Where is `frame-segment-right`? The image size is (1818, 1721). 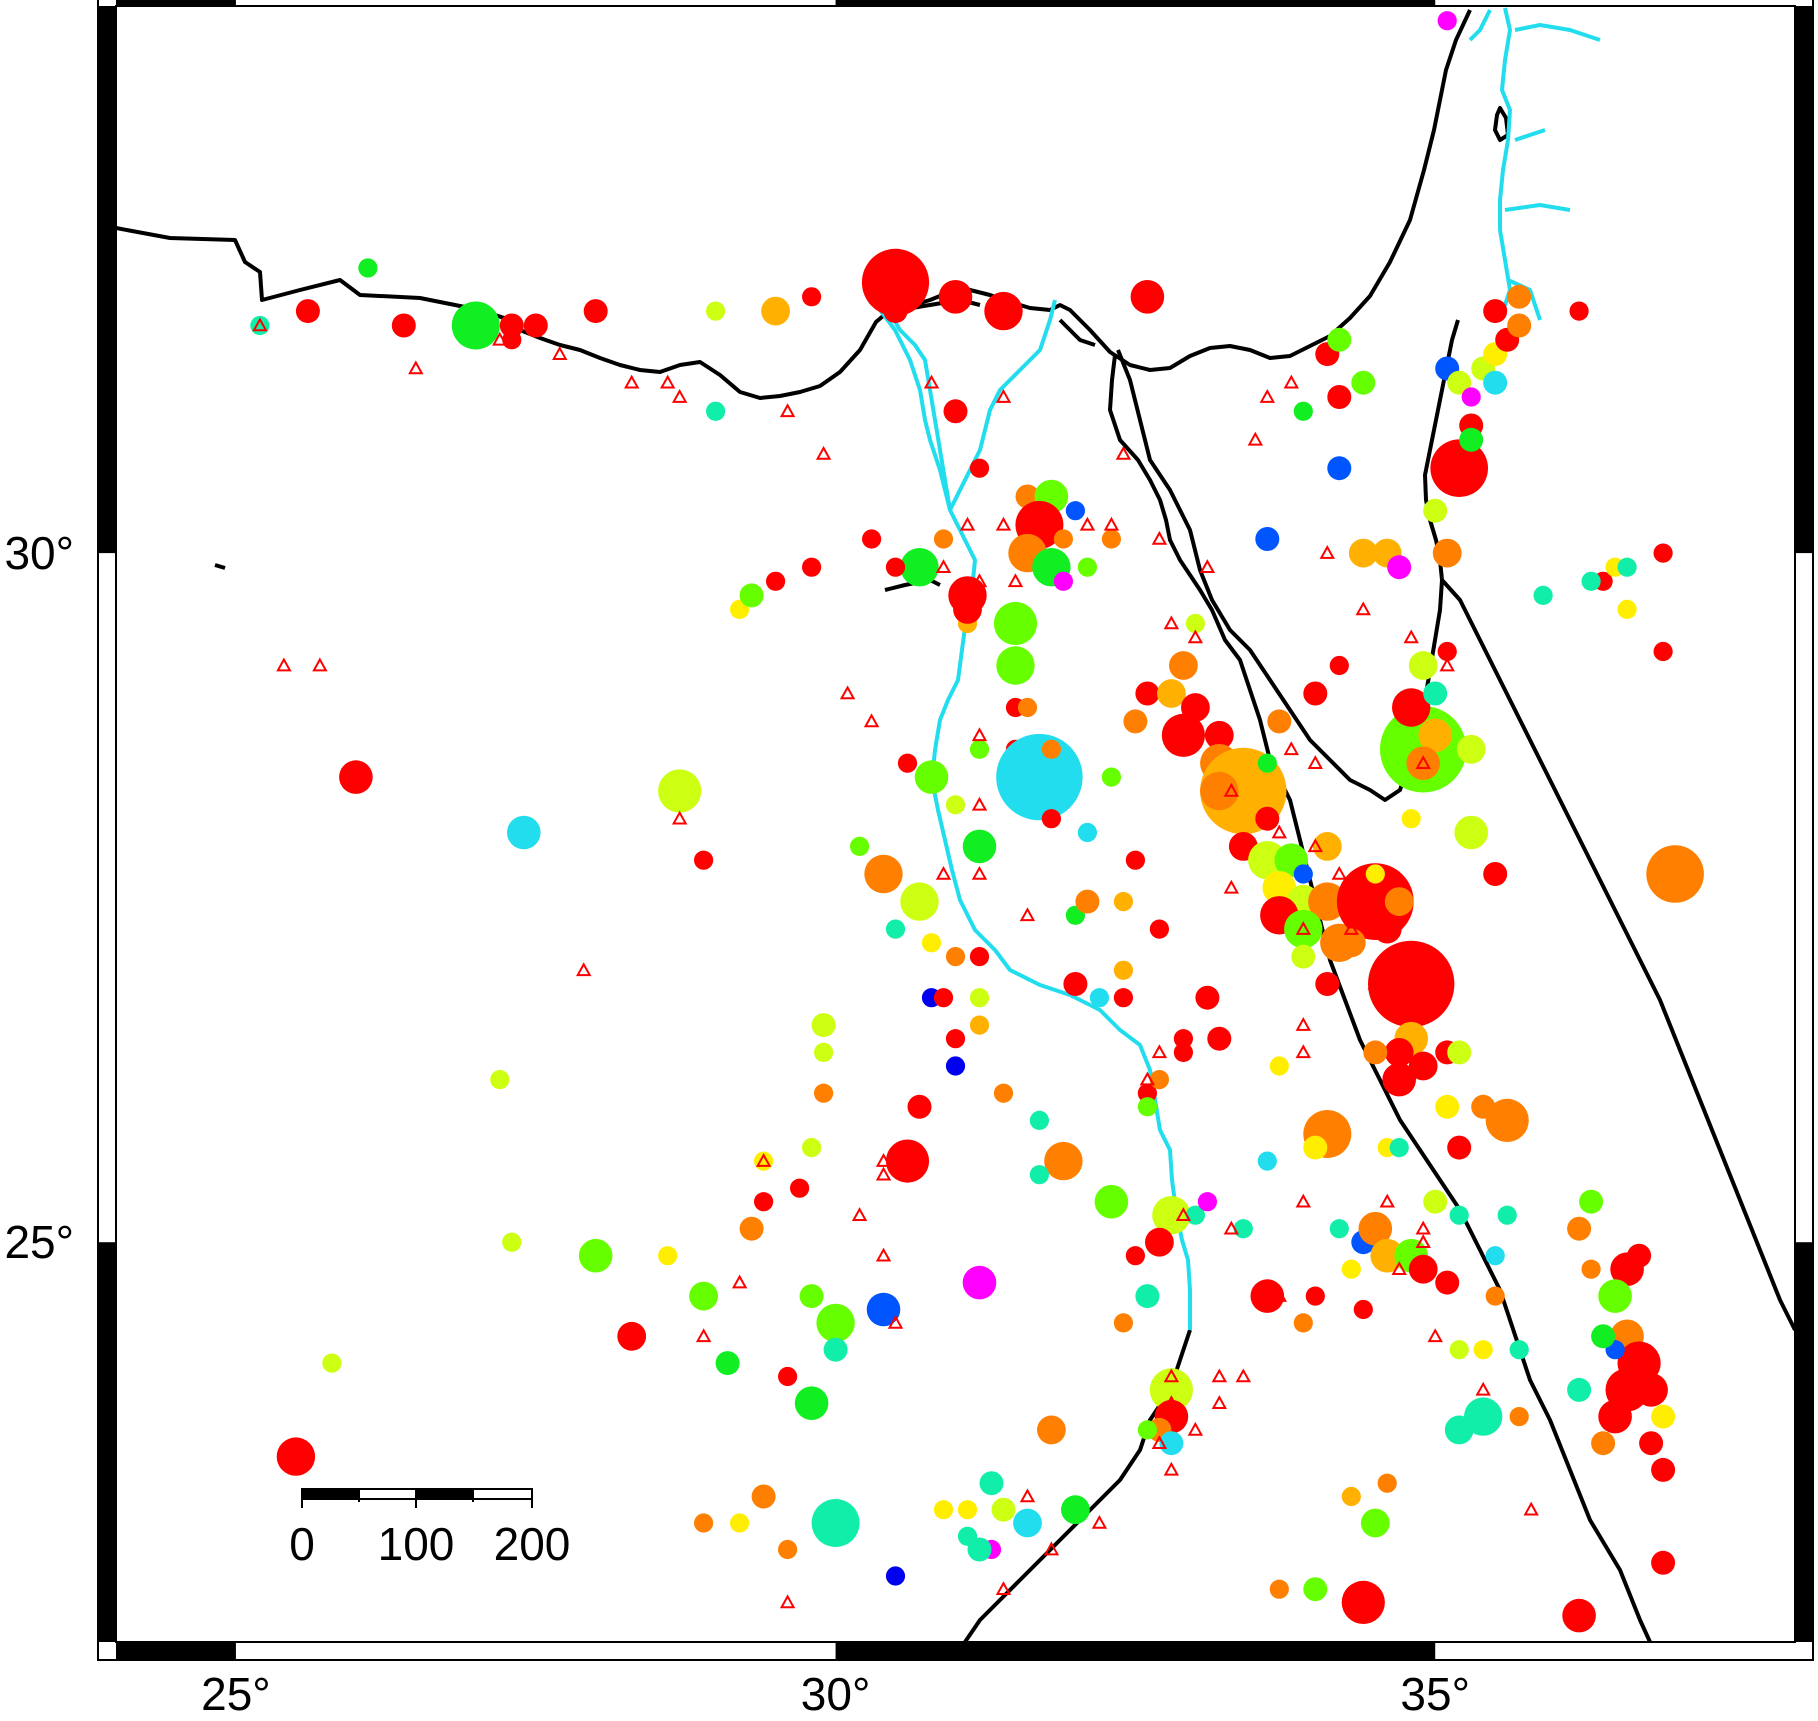
frame-segment-right is located at coordinates (1804, 280).